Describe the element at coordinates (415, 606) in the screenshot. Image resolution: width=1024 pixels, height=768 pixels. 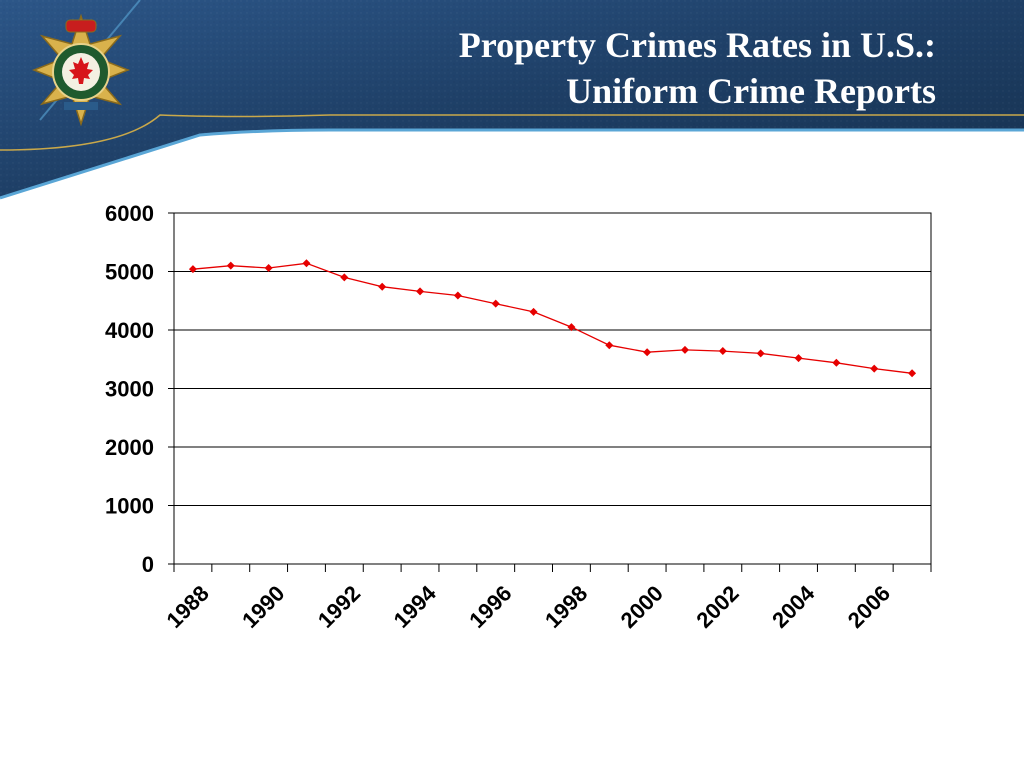
I see `x-tick-label: 1994` at that location.